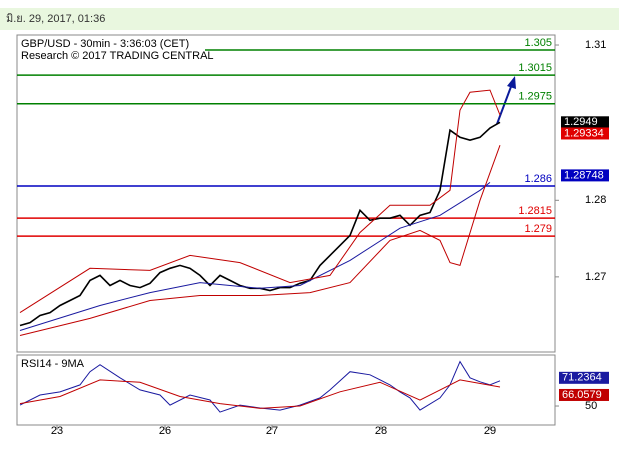  I want to click on price-box-label: 1.2949, so click(581, 122).